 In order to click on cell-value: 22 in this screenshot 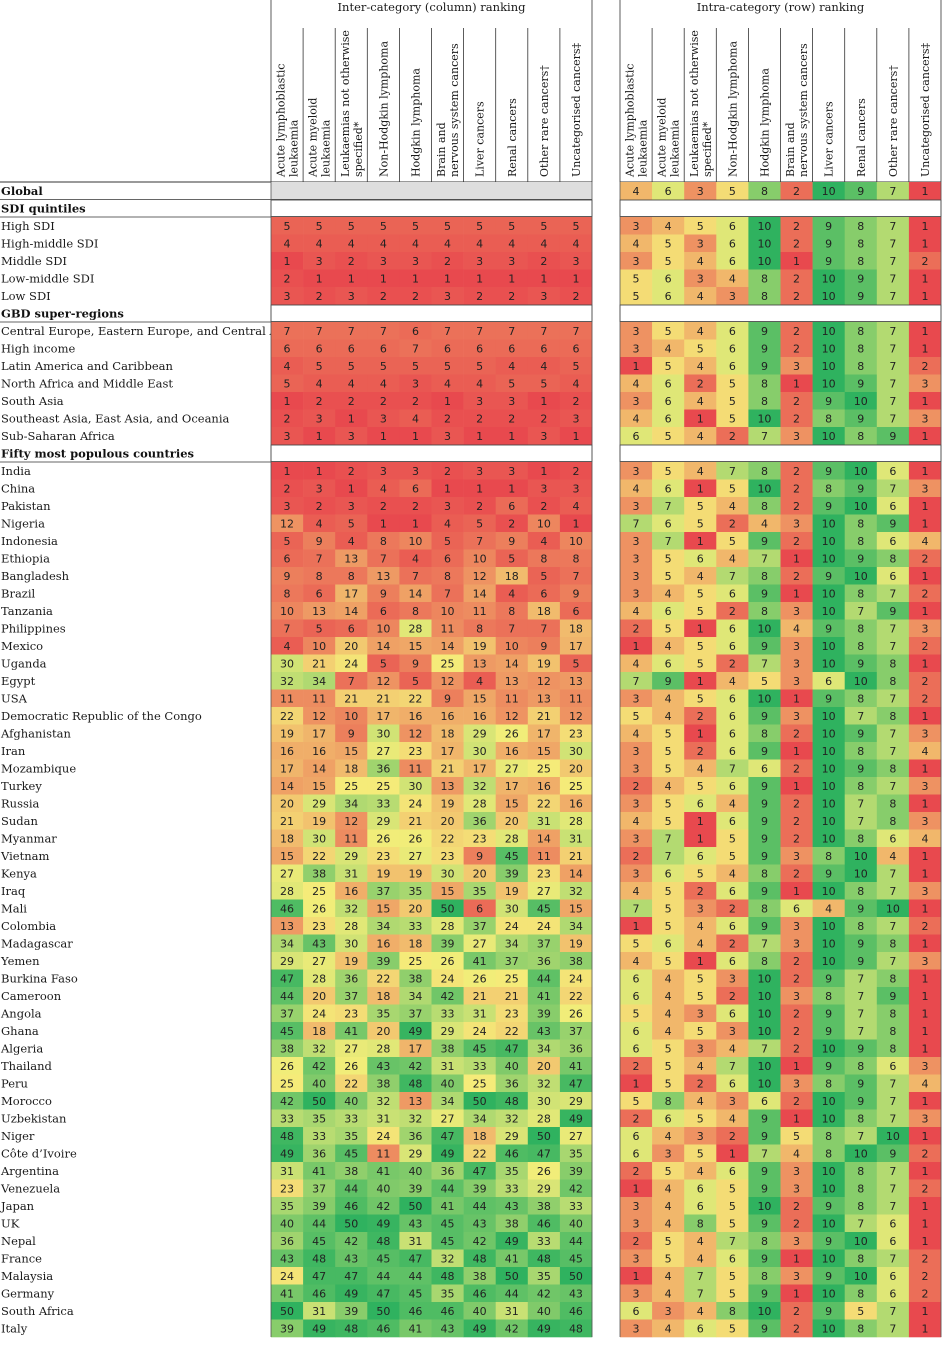, I will do `click(448, 838)`.